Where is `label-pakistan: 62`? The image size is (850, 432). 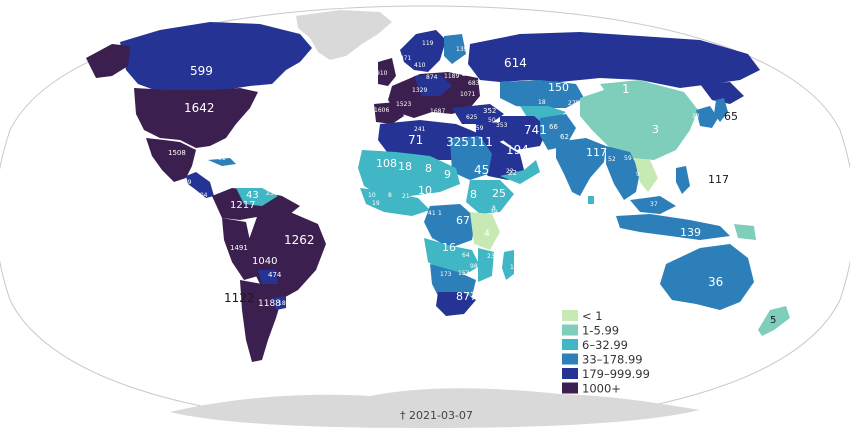 label-pakistan: 62 is located at coordinates (564, 137).